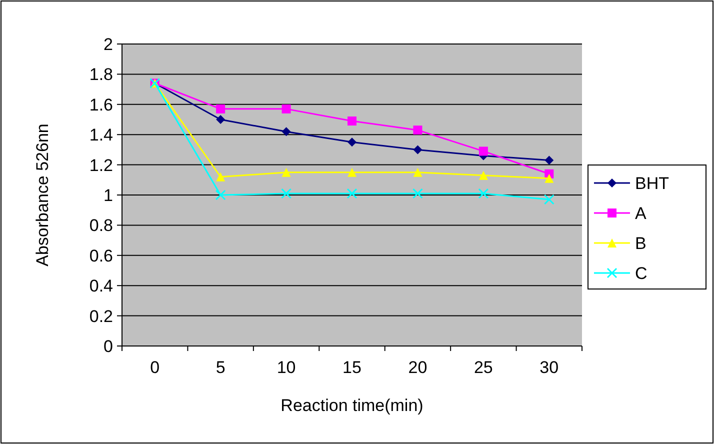  What do you see at coordinates (101, 135) in the screenshot?
I see `y-tick-label: 1.4` at bounding box center [101, 135].